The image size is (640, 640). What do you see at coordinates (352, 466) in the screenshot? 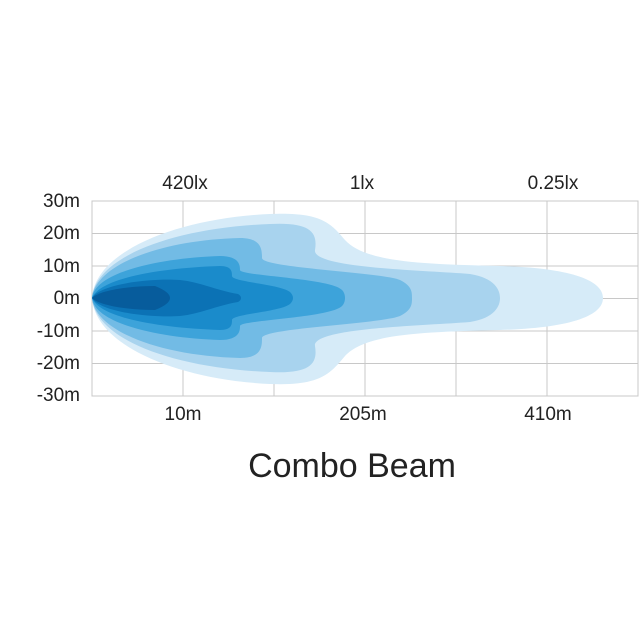
I see `title: Combo Beam` at bounding box center [352, 466].